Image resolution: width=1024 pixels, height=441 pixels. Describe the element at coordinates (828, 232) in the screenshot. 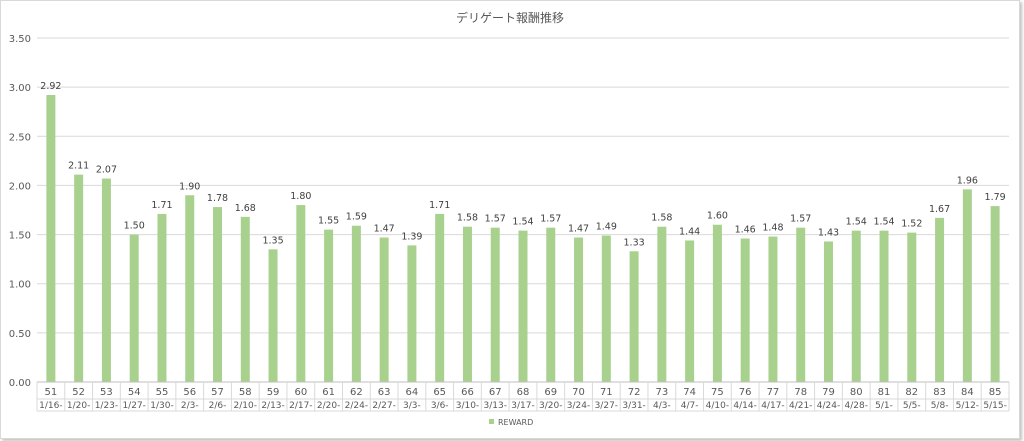

I see `data-label: 1.43` at that location.